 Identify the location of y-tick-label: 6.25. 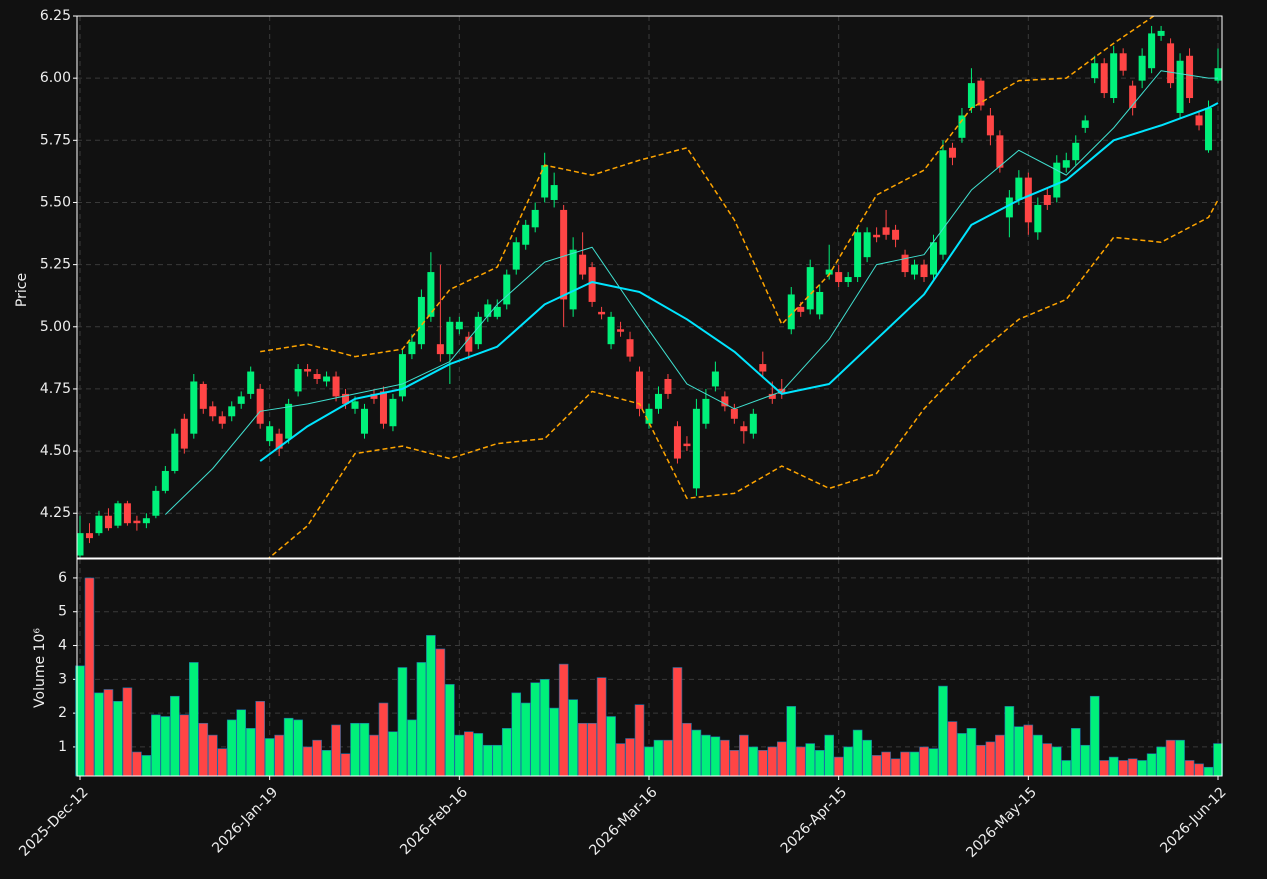
(55, 16).